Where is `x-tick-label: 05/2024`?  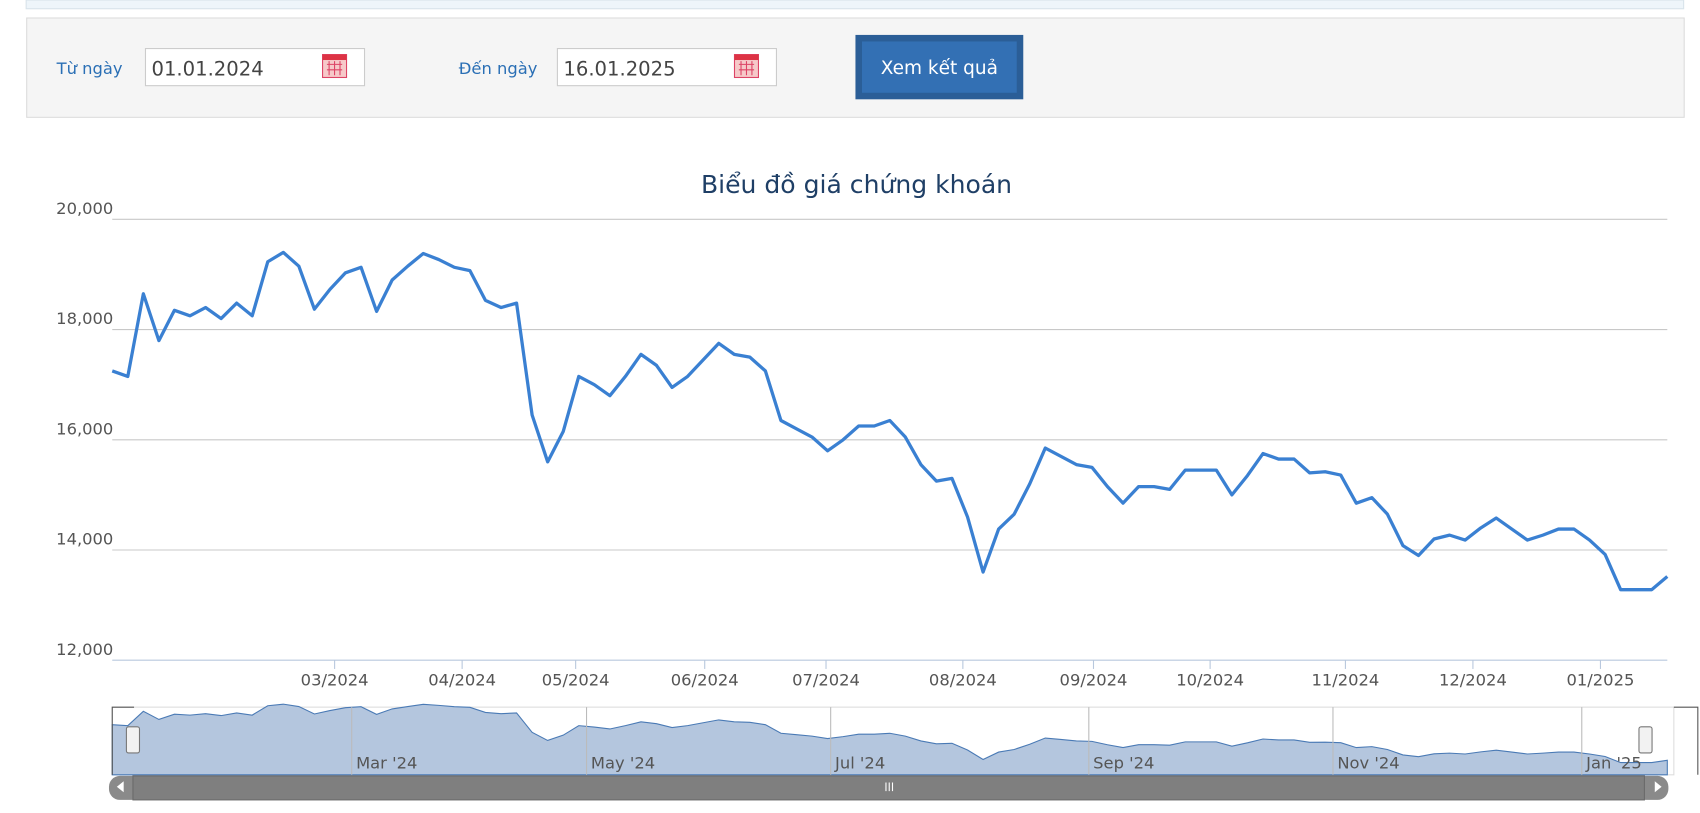
x-tick-label: 05/2024 is located at coordinates (576, 679).